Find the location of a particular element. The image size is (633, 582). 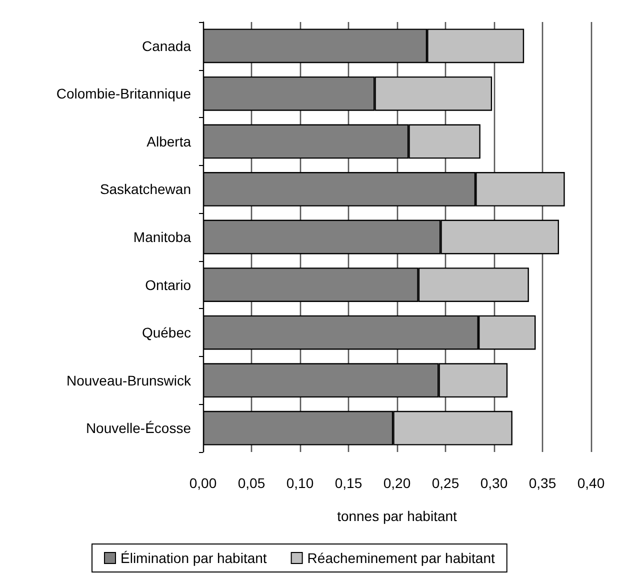

x-tick-label: 0,10 is located at coordinates (300, 483).